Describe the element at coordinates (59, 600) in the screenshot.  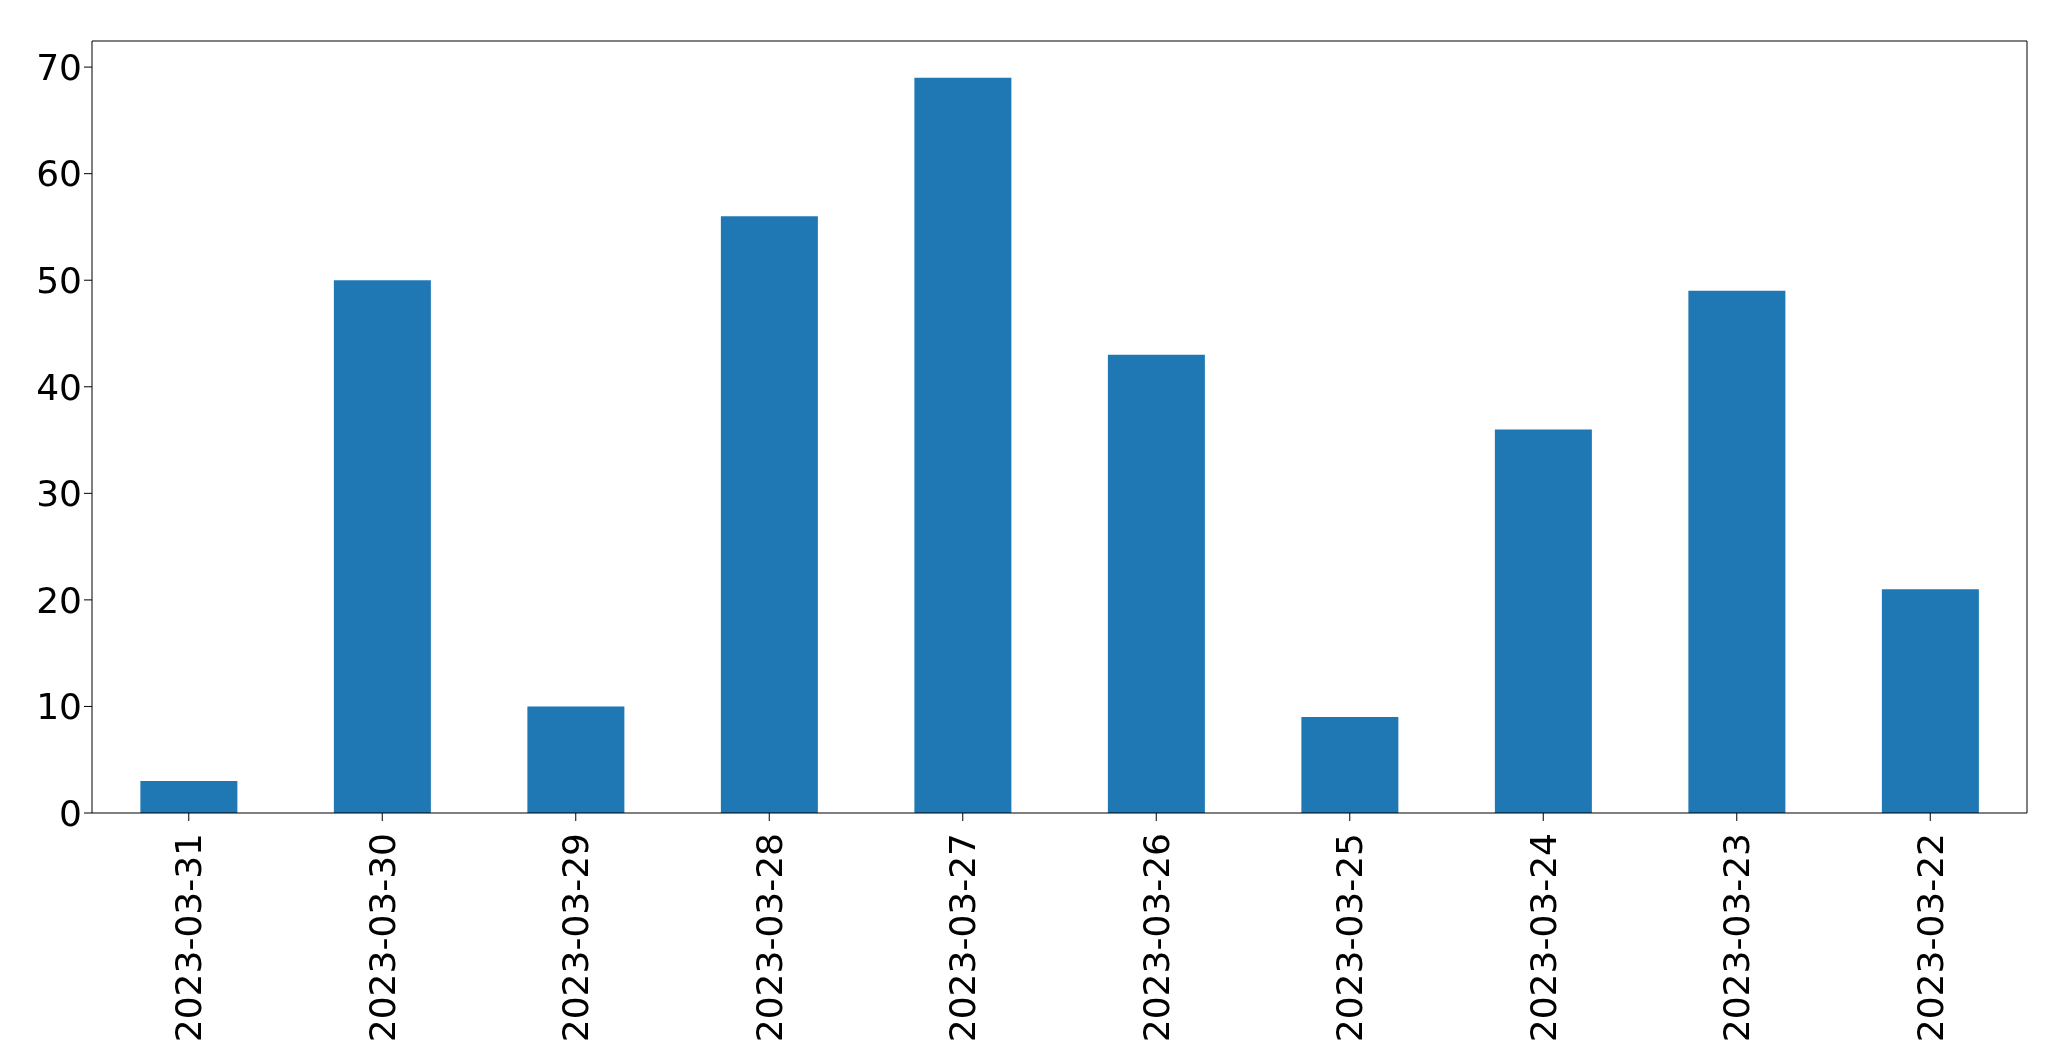
I see `y-tick-label: 20` at that location.